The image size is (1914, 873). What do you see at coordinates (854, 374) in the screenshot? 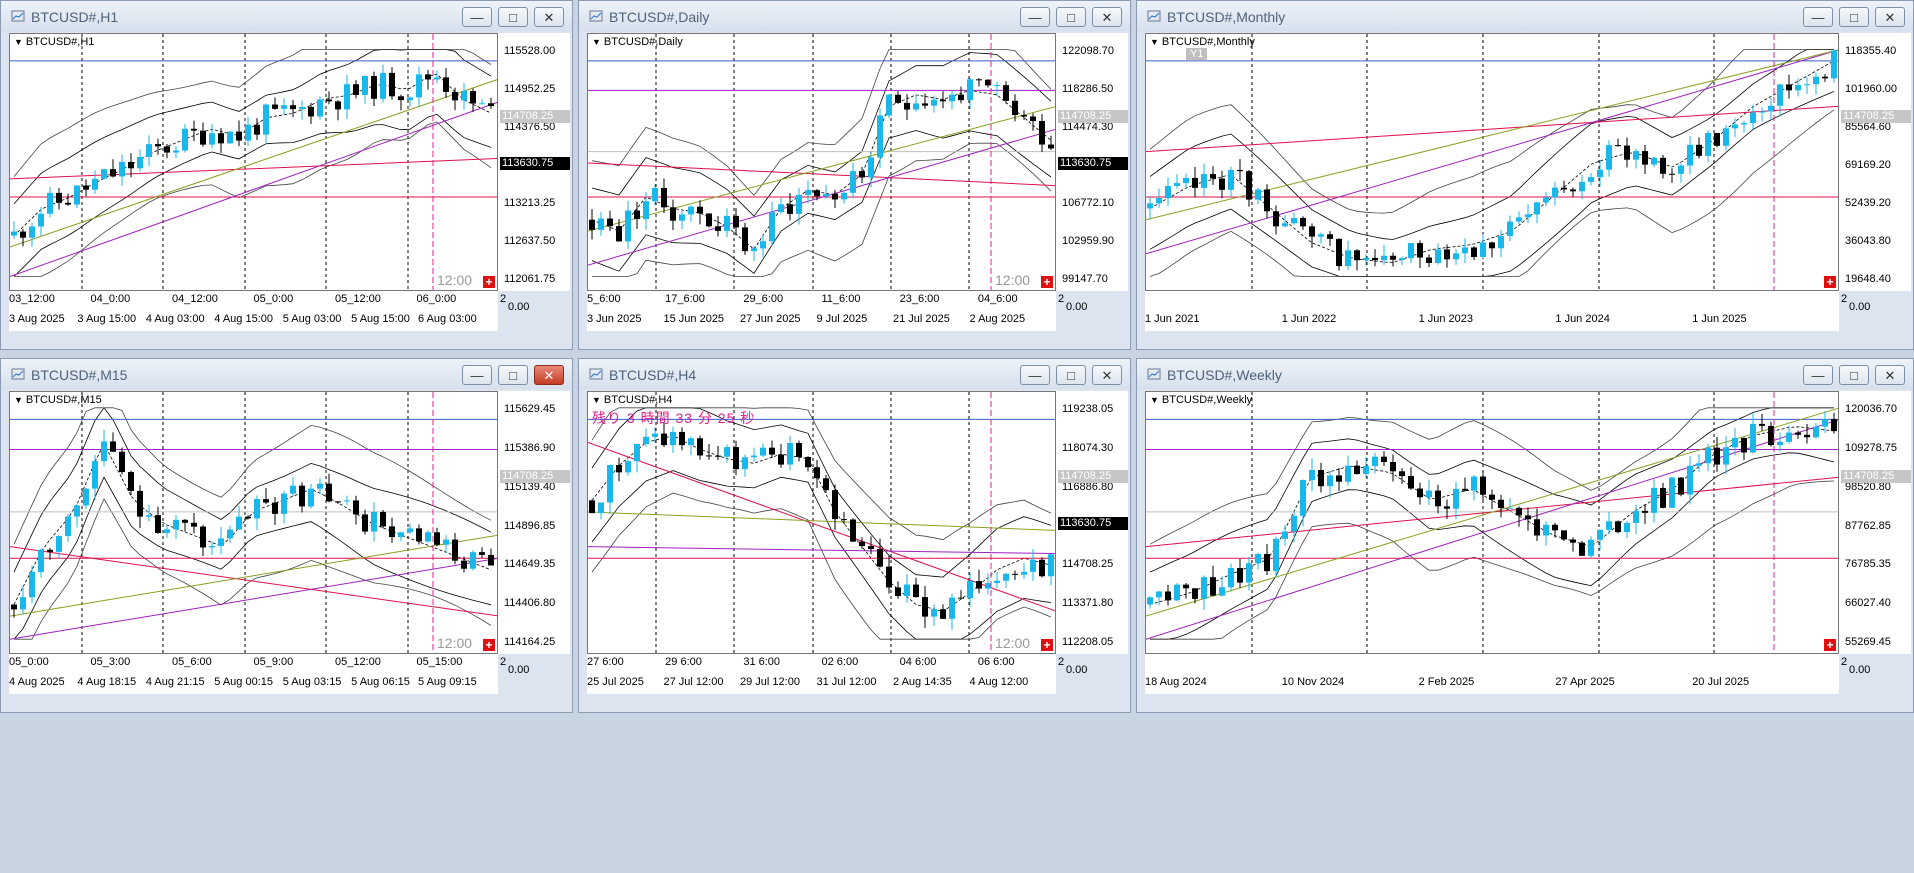
I see `window-titlebar: BTCUSD#,H4 — □ ✕` at bounding box center [854, 374].